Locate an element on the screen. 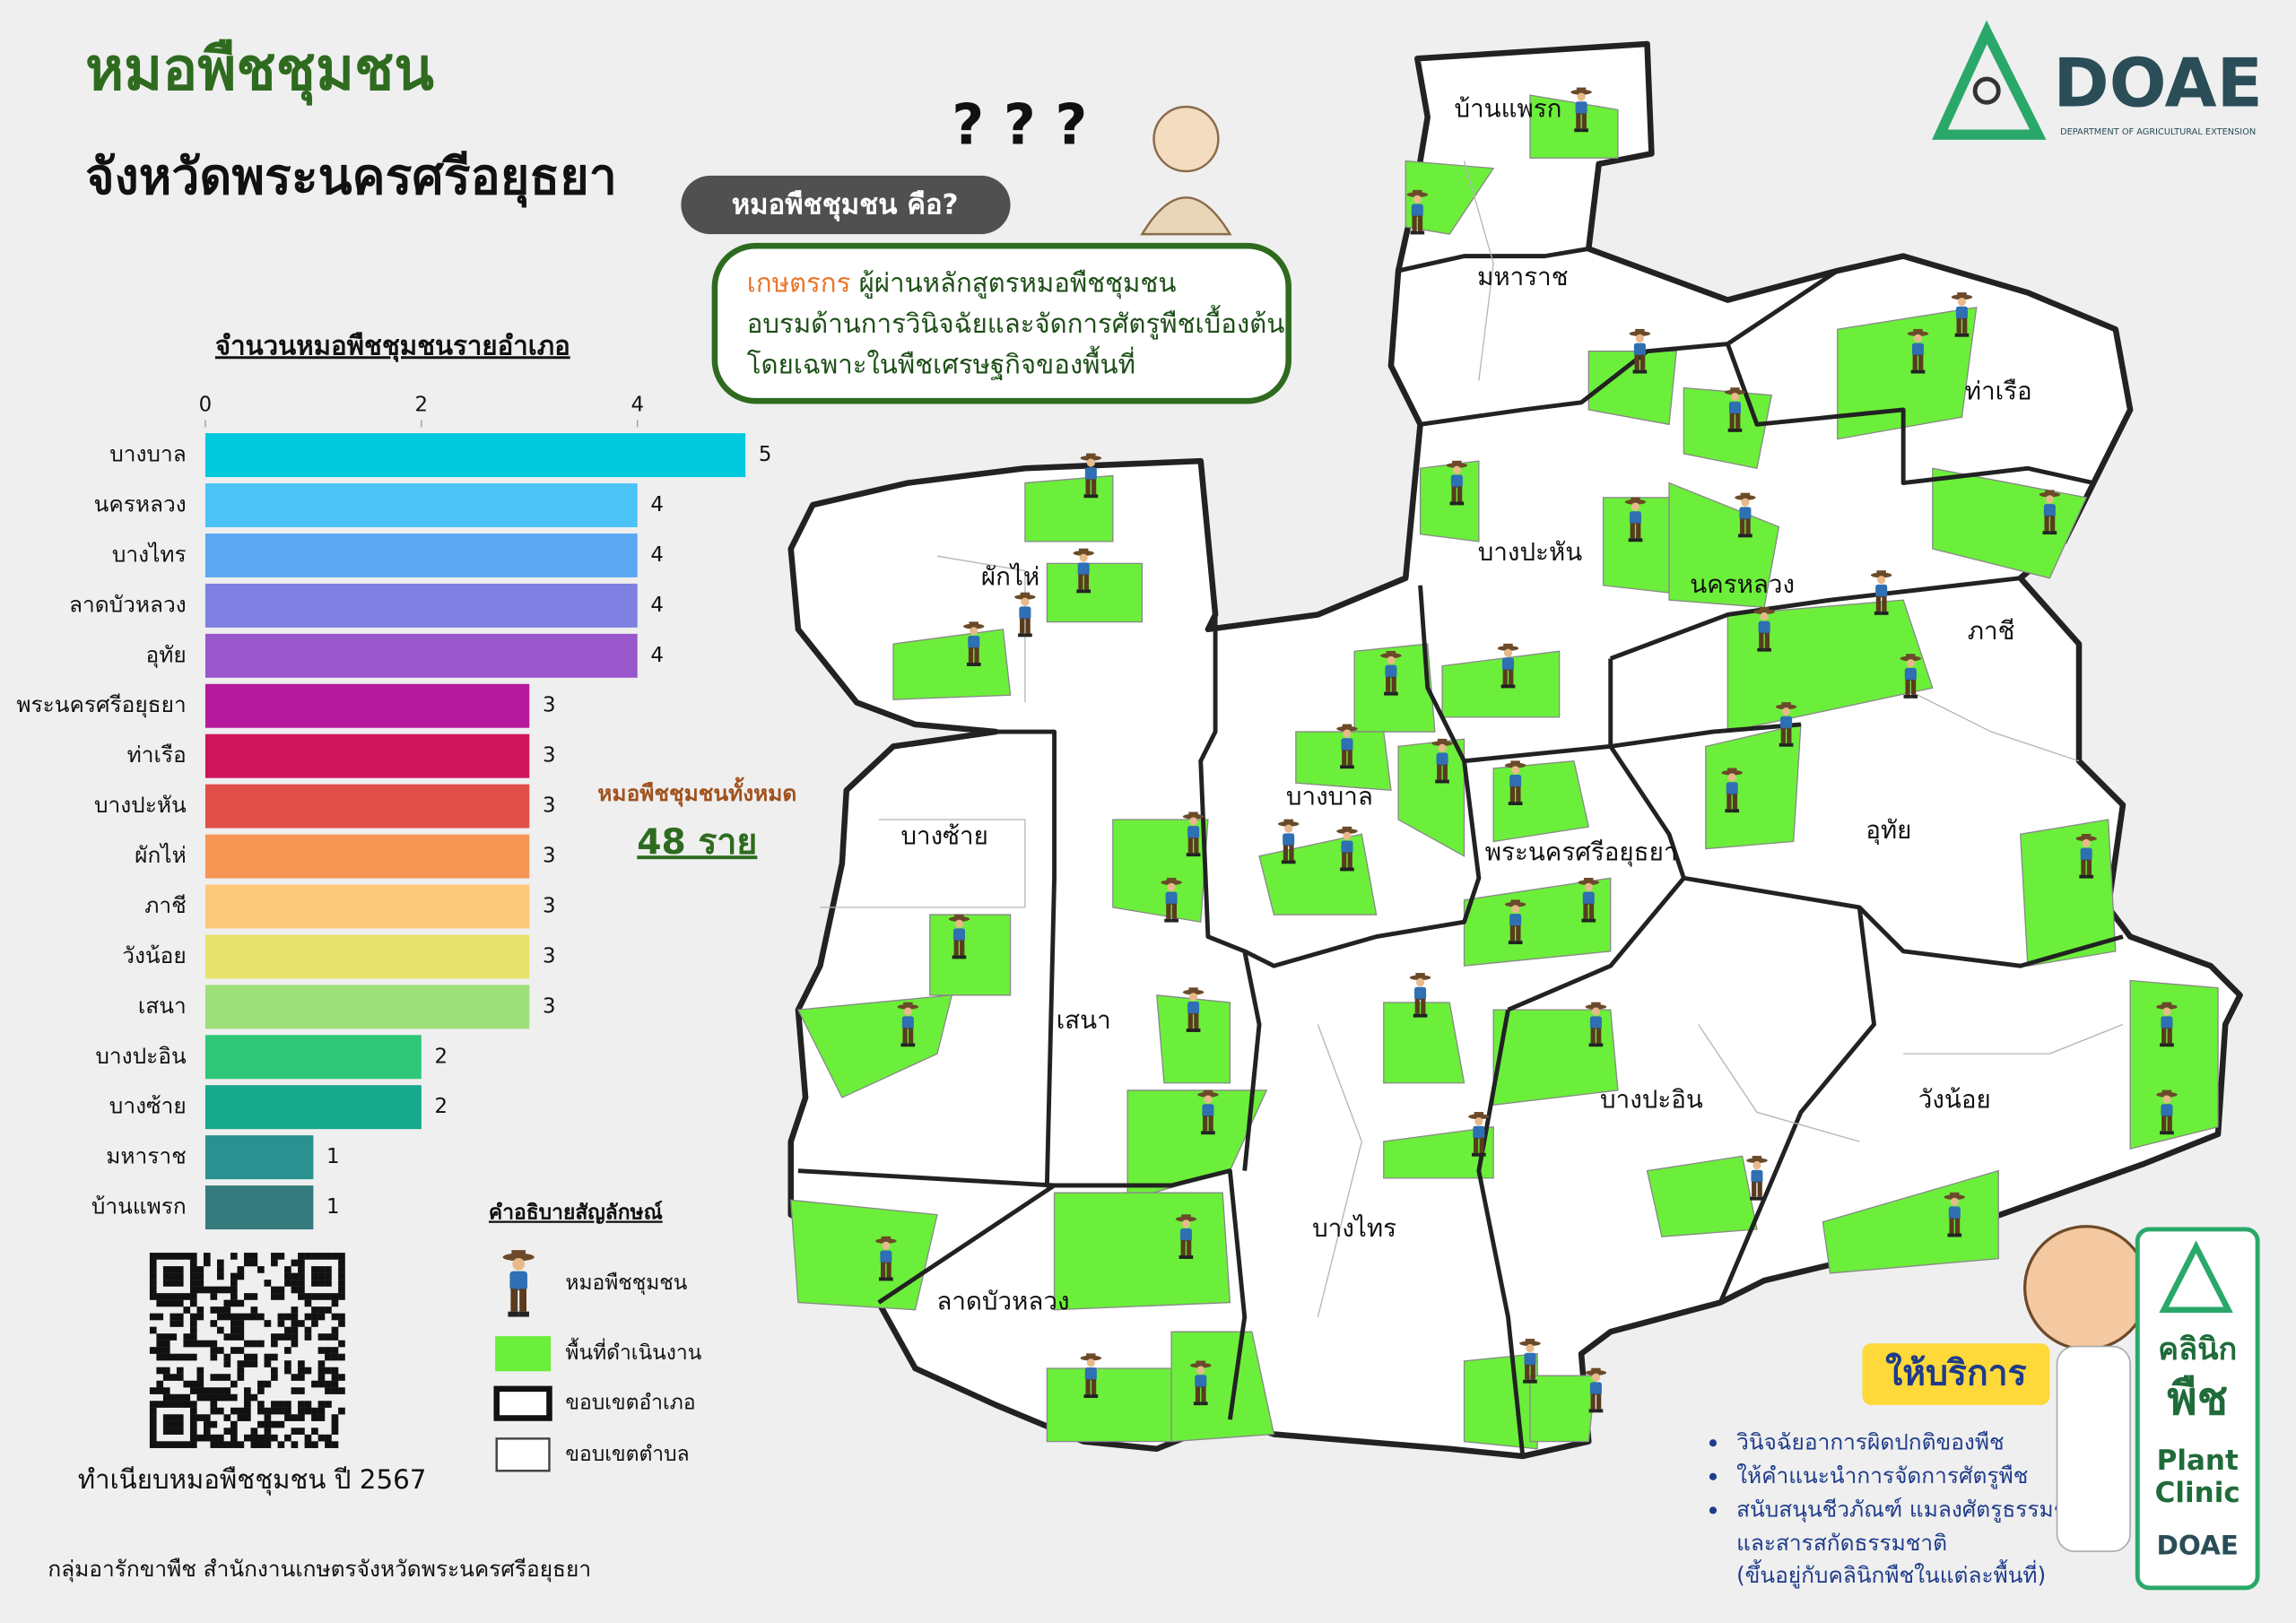 The width and height of the screenshot is (2296, 1623). value-label: 4 is located at coordinates (657, 555).